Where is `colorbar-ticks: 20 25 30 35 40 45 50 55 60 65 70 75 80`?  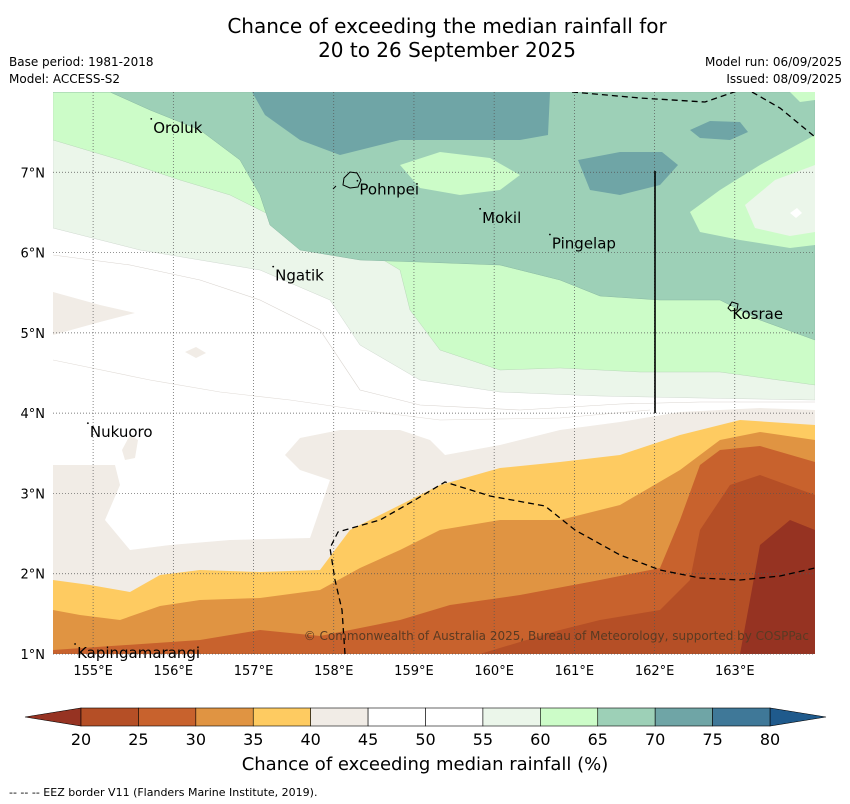 colorbar-ticks: 20 25 30 35 40 45 50 55 60 65 70 75 80 is located at coordinates (425, 739).